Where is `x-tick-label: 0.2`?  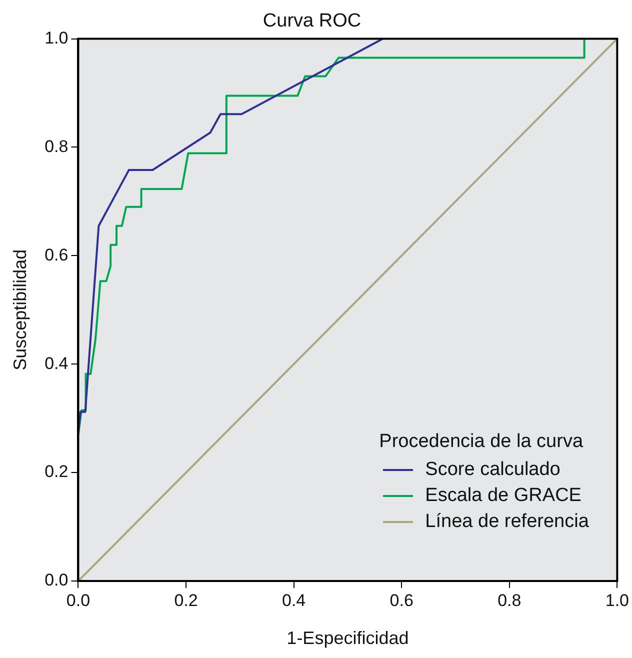 x-tick-label: 0.2 is located at coordinates (186, 600).